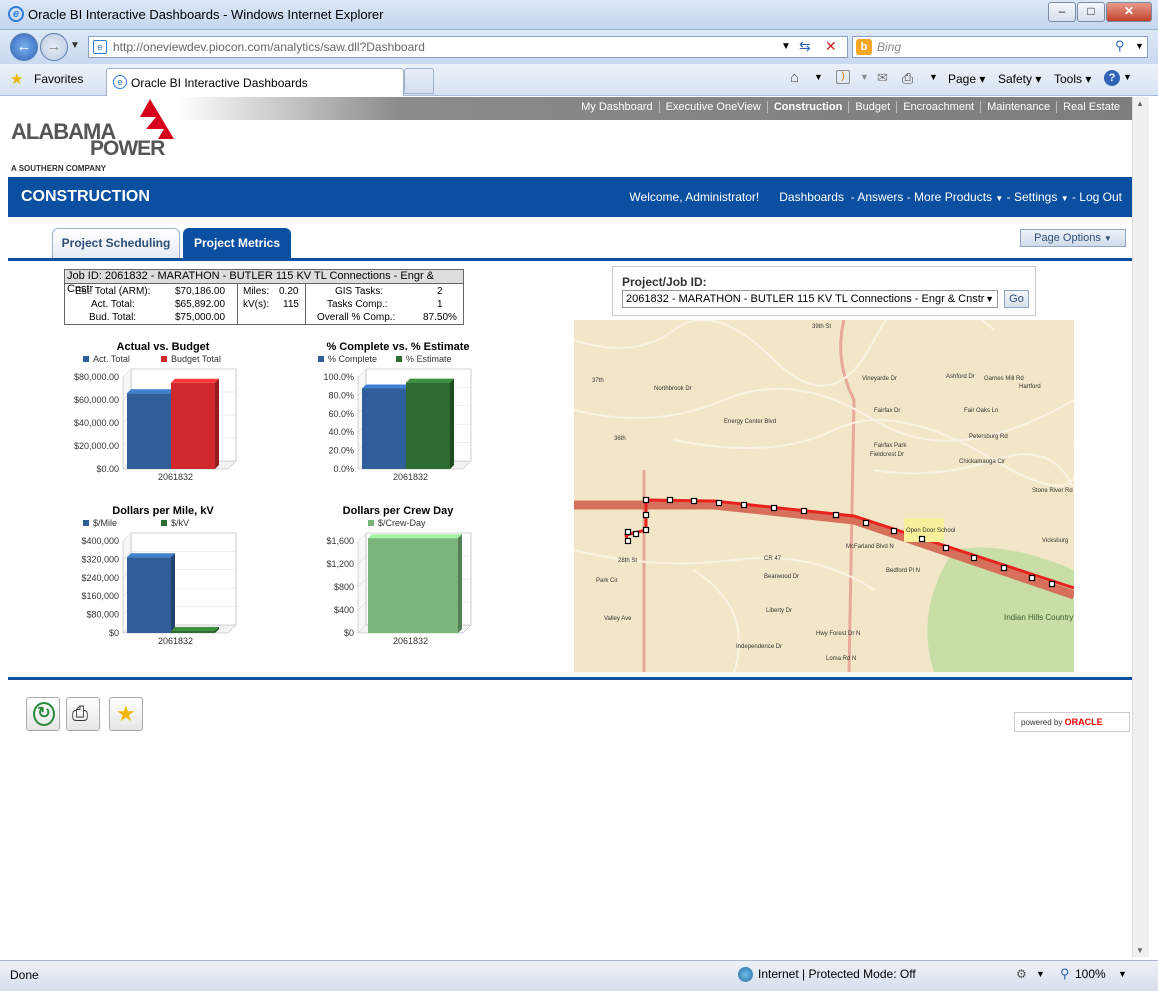 The width and height of the screenshot is (1158, 991). What do you see at coordinates (908, 78) in the screenshot?
I see `print-icon: ⎙` at bounding box center [908, 78].